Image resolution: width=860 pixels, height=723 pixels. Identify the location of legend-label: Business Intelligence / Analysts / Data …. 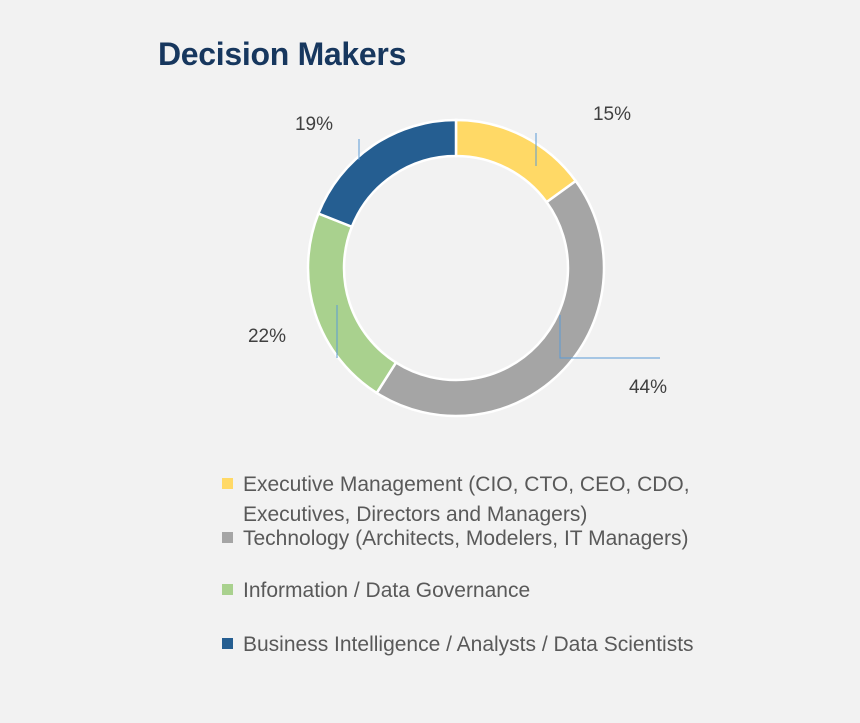
(468, 644).